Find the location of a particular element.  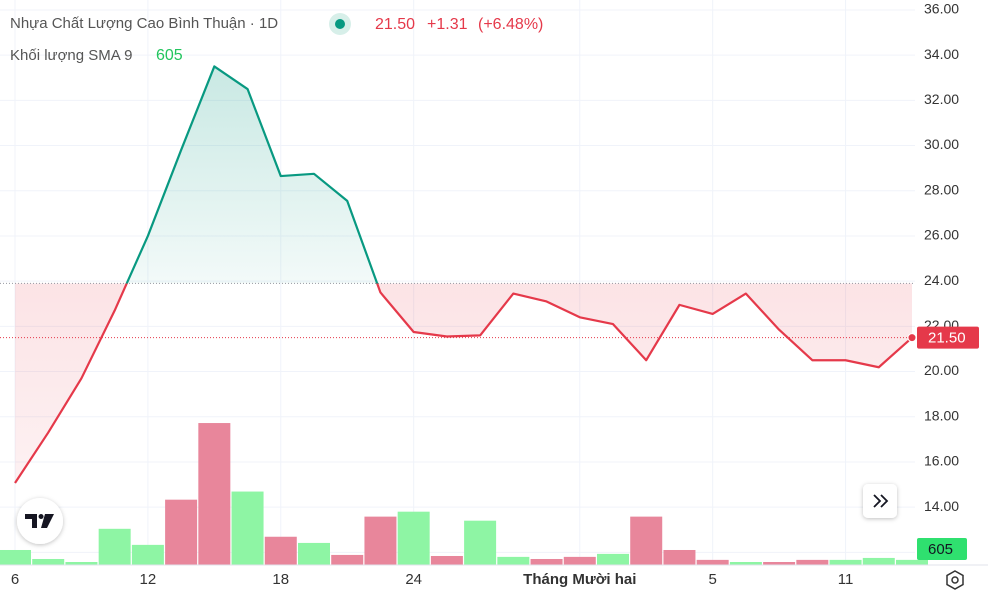

y-tick-label: 16.00 is located at coordinates (941, 461).